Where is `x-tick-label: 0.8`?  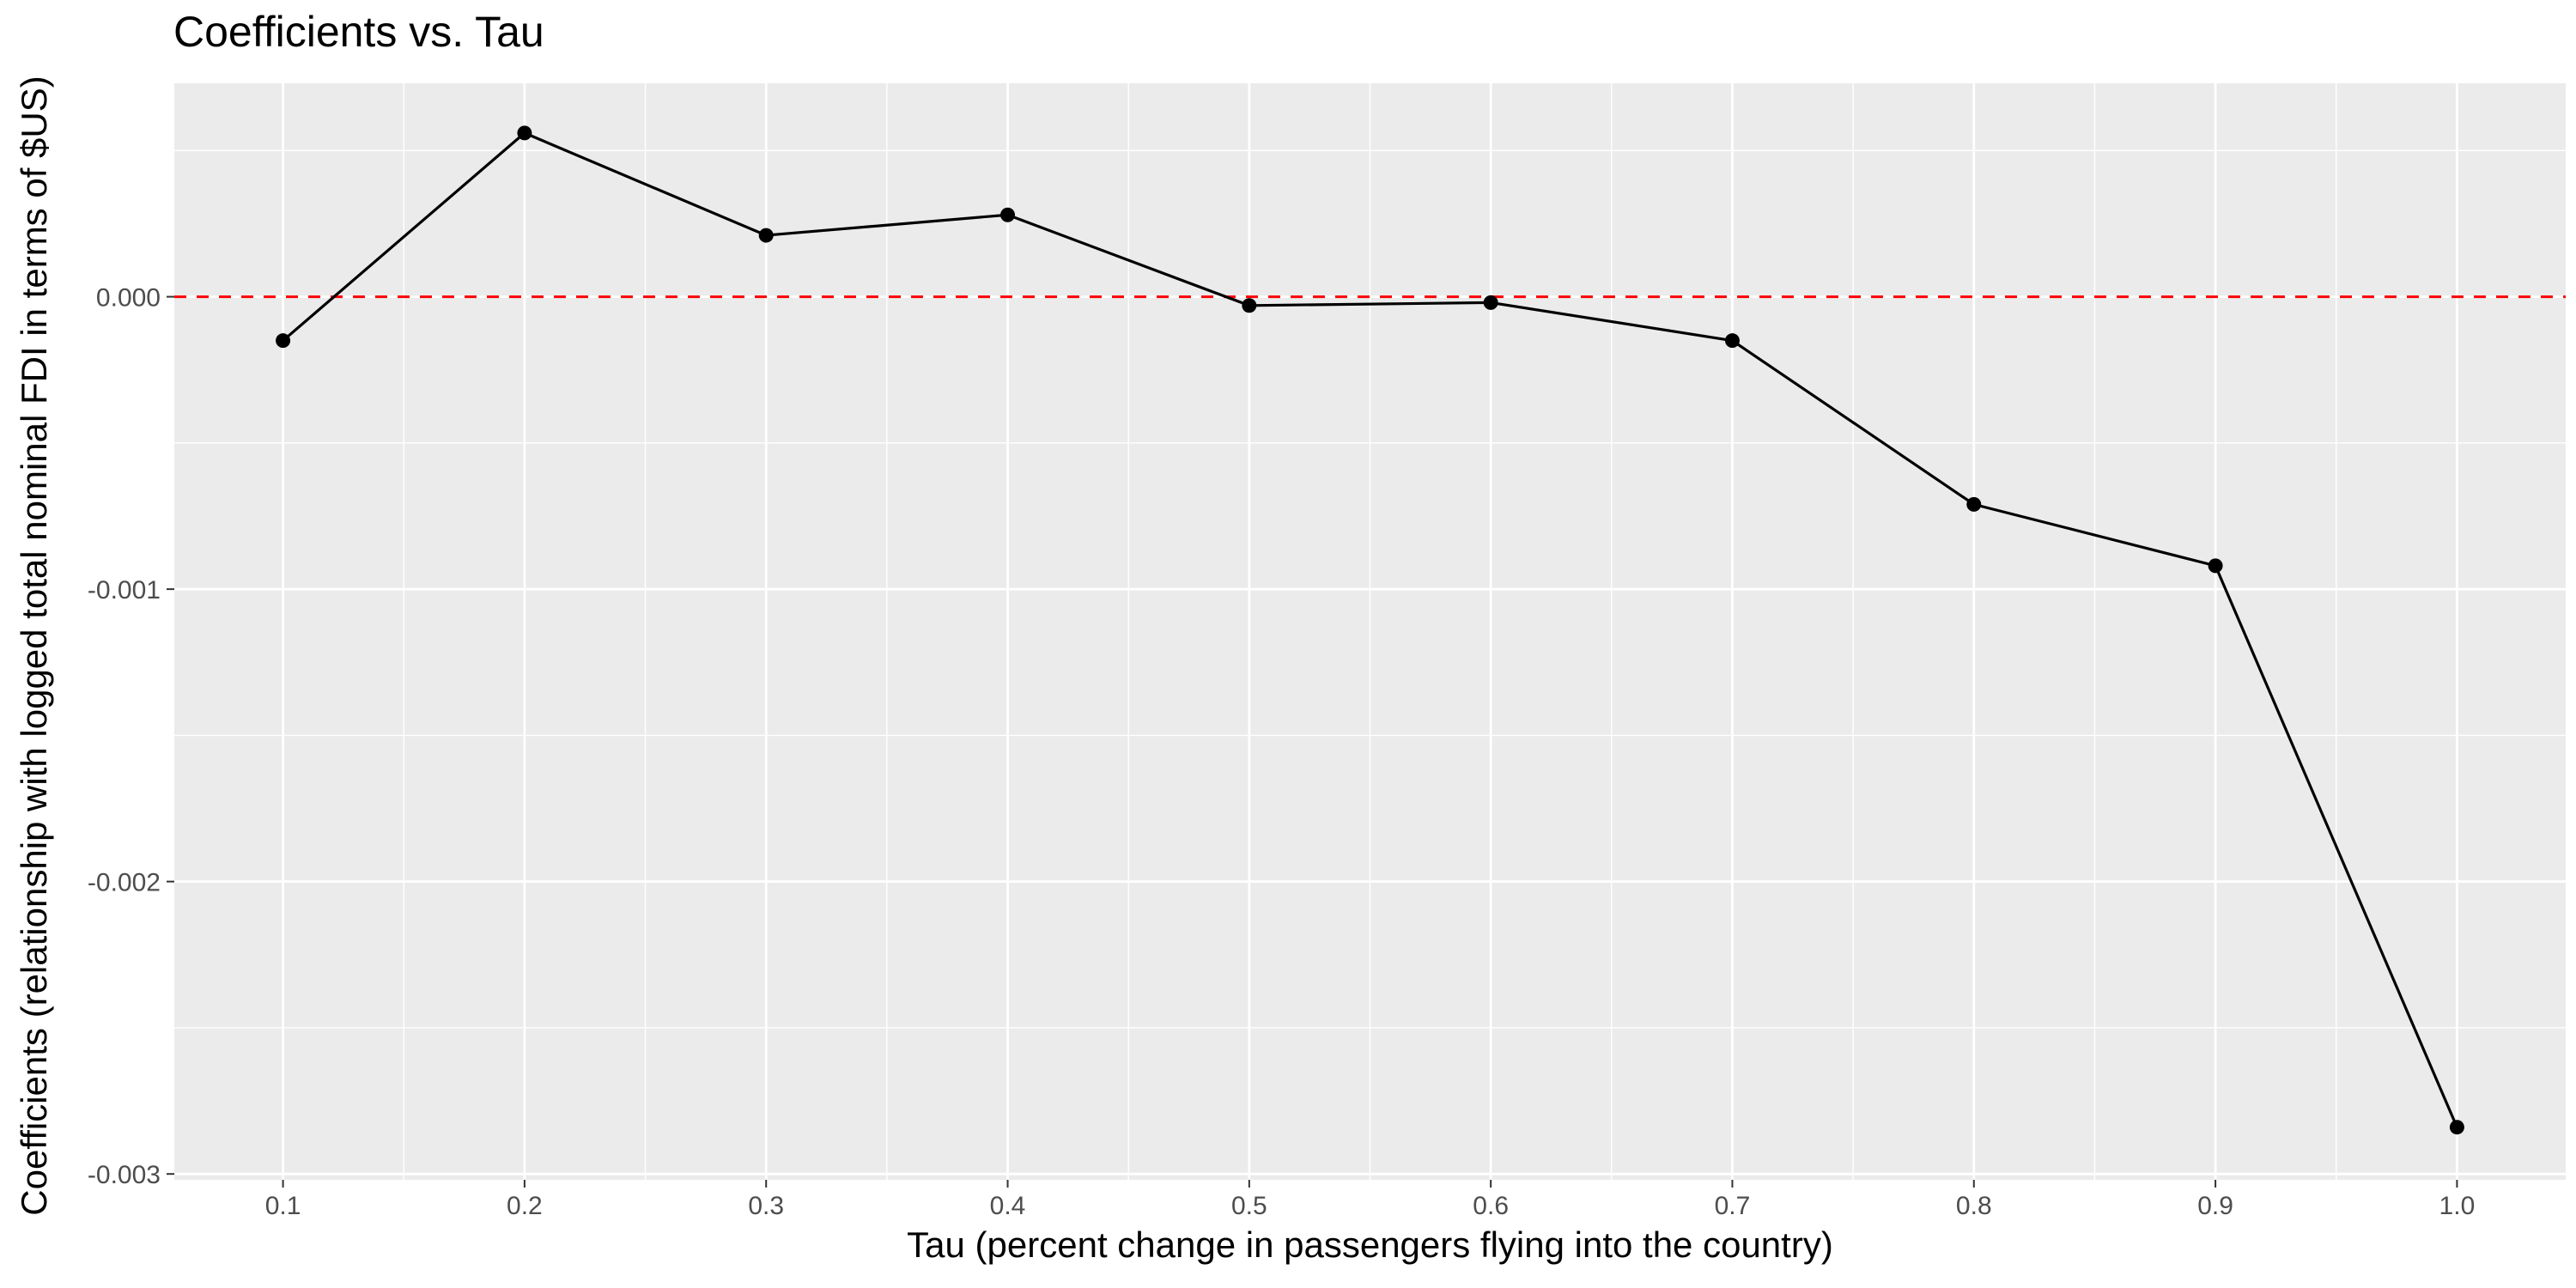 x-tick-label: 0.8 is located at coordinates (1974, 1206).